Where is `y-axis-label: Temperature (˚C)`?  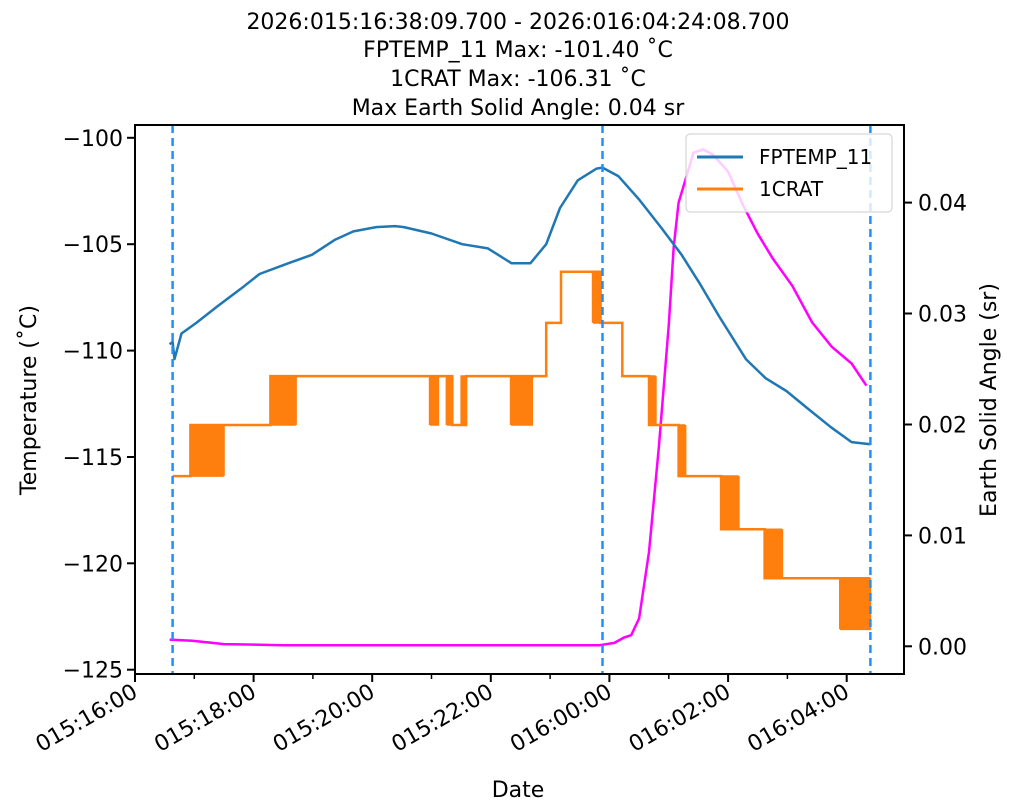
y-axis-label: Temperature (˚C) is located at coordinates (29, 400).